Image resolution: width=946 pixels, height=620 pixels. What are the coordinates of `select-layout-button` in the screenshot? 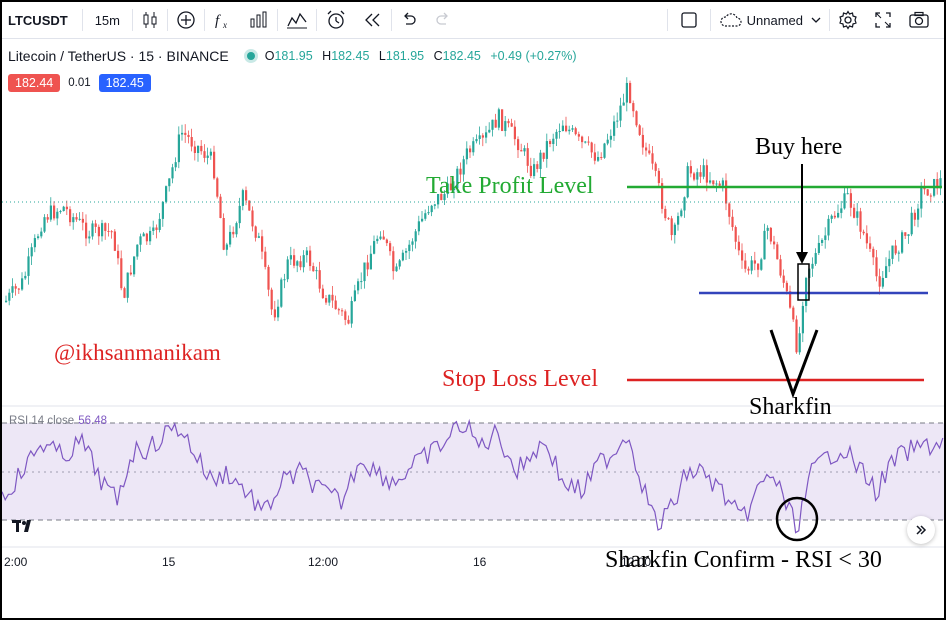 It's located at (689, 20).